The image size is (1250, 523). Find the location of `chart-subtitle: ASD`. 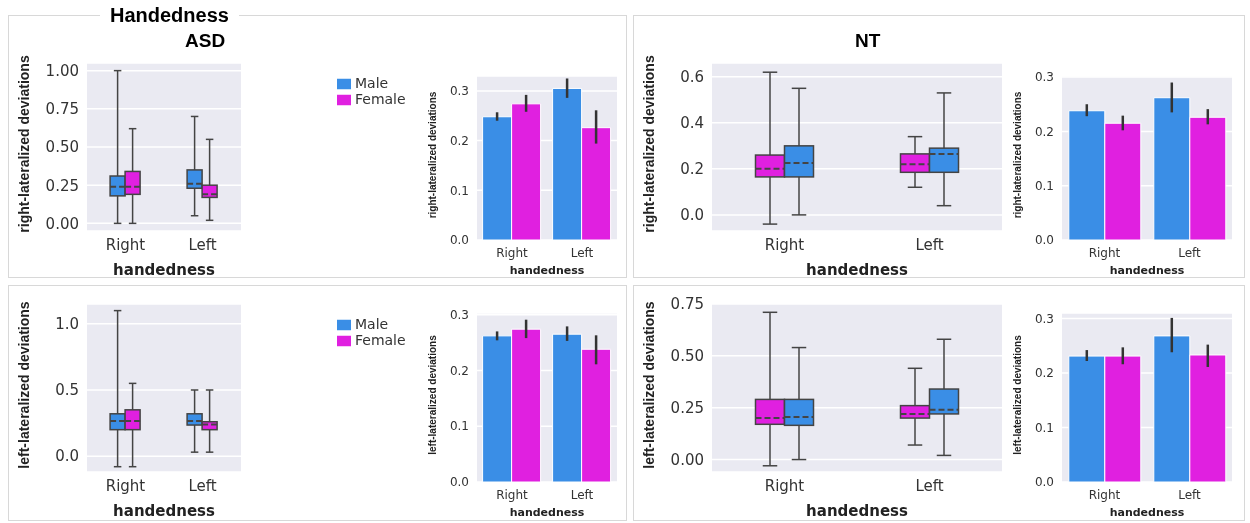

chart-subtitle: ASD is located at coordinates (205, 41).